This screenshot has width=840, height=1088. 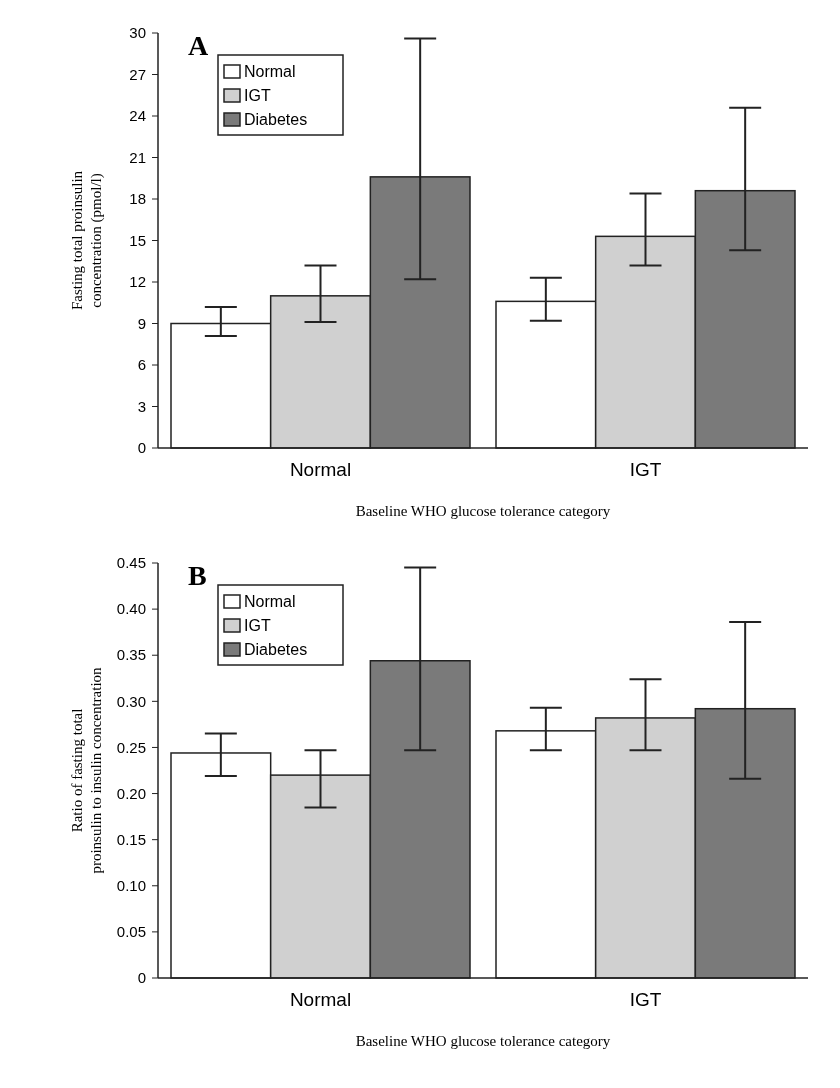 I want to click on y-axis-title: Ratio of fasting total proinsulin to insulin concentration, so click(x=86, y=770).